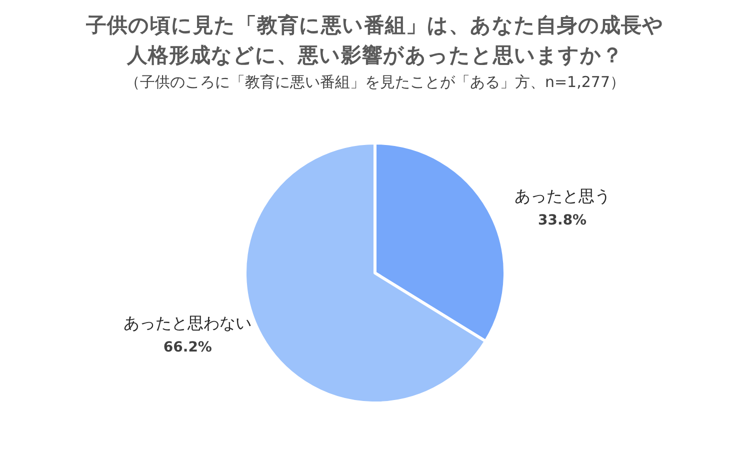  I want to click on slice-label: あったと思う, so click(562, 196).